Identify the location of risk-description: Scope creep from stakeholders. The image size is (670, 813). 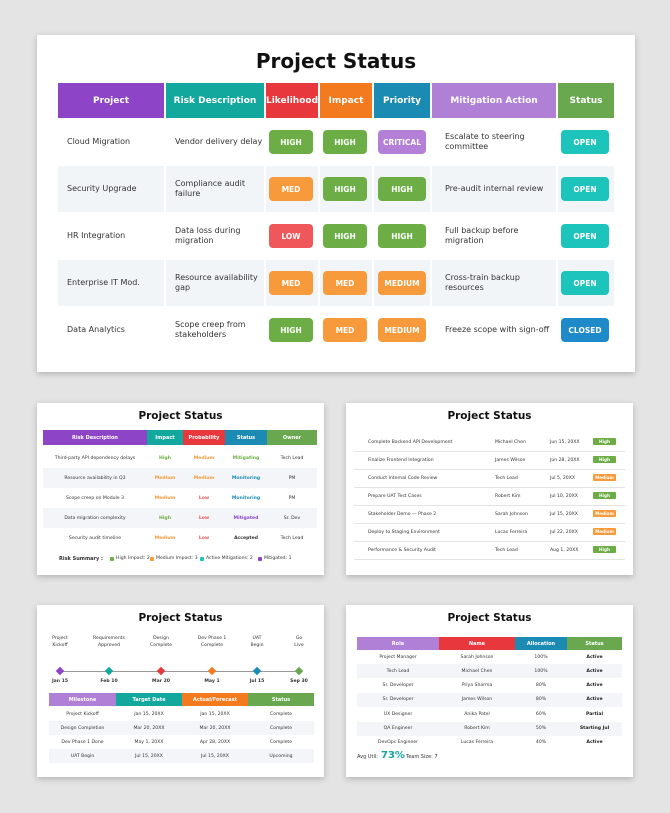
(210, 329).